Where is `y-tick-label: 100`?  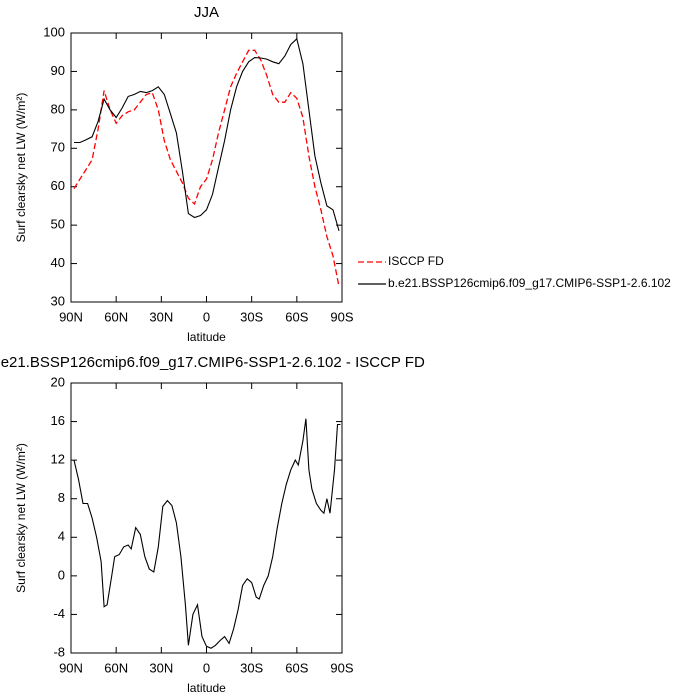
y-tick-label: 100 is located at coordinates (54, 31).